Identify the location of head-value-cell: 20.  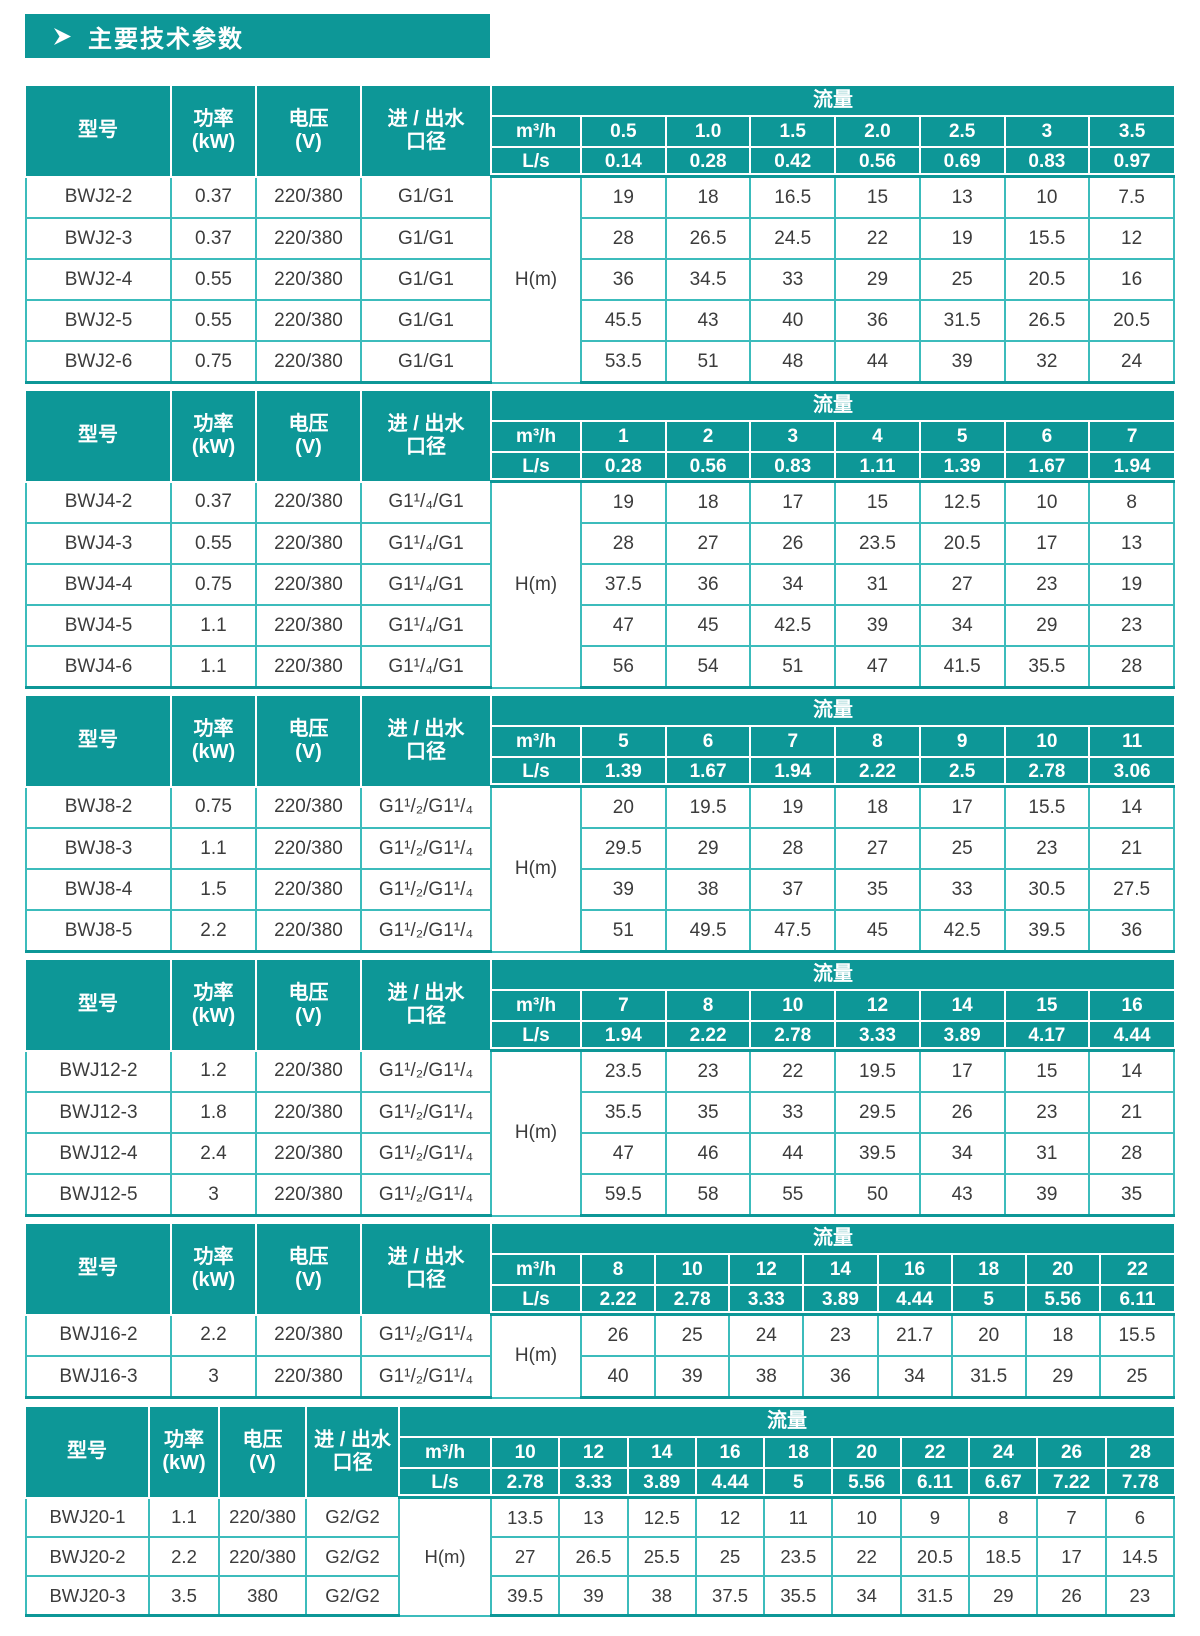
(623, 807).